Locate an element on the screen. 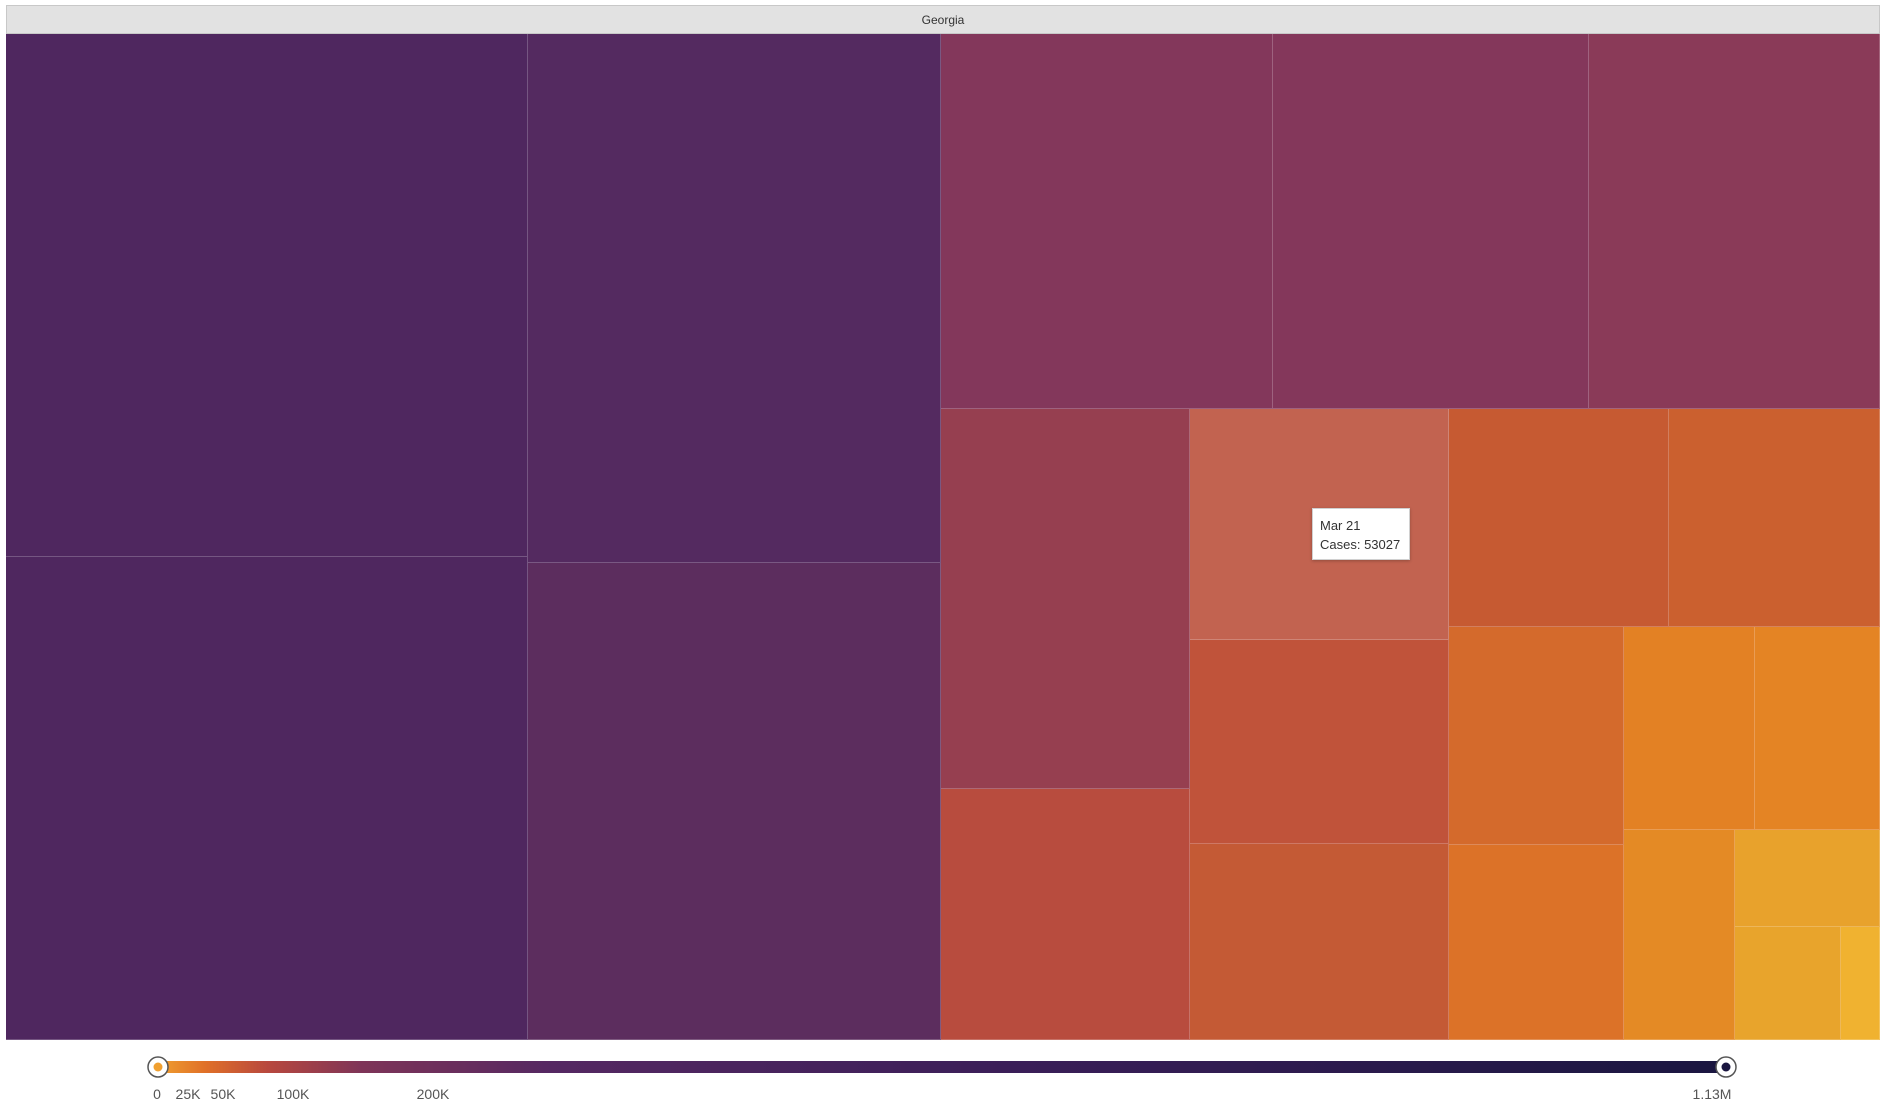  legend-gradient-bar is located at coordinates (942, 1067).